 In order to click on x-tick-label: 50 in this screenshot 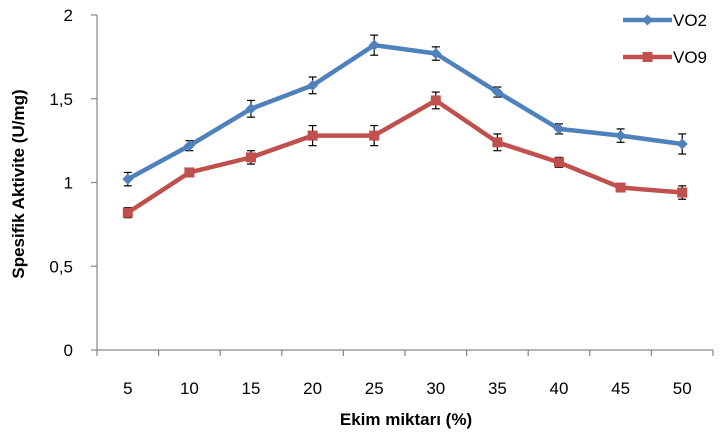, I will do `click(682, 388)`.